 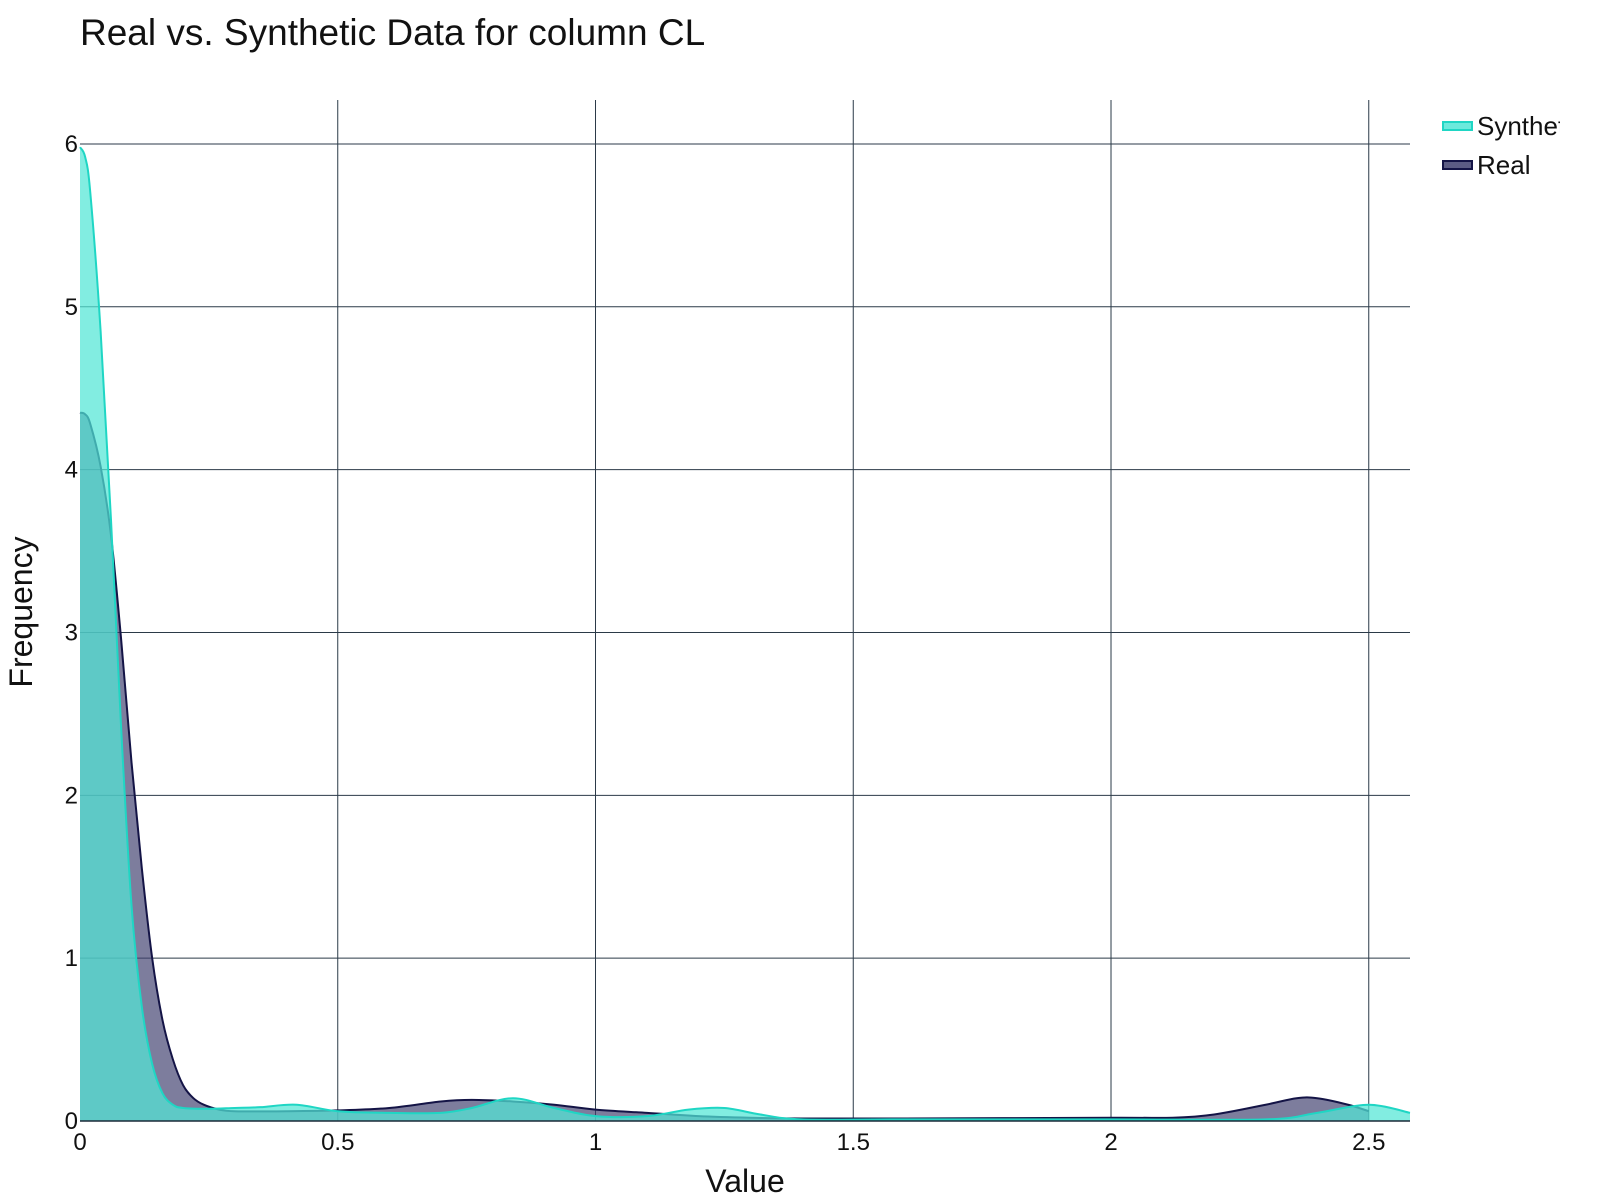 What do you see at coordinates (337, 1142) in the screenshot?
I see `x-tick-label: 0.5` at bounding box center [337, 1142].